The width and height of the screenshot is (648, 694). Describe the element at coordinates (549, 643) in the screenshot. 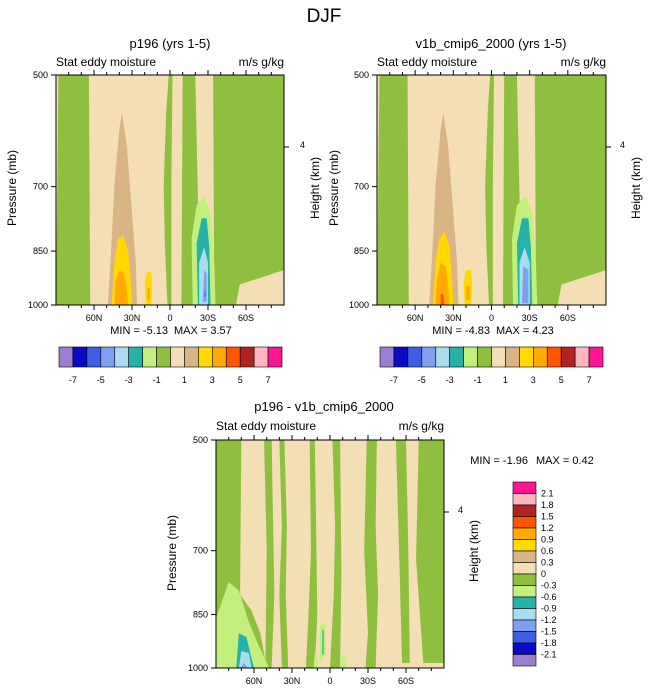

I see `colorbar-label: -1.8` at that location.